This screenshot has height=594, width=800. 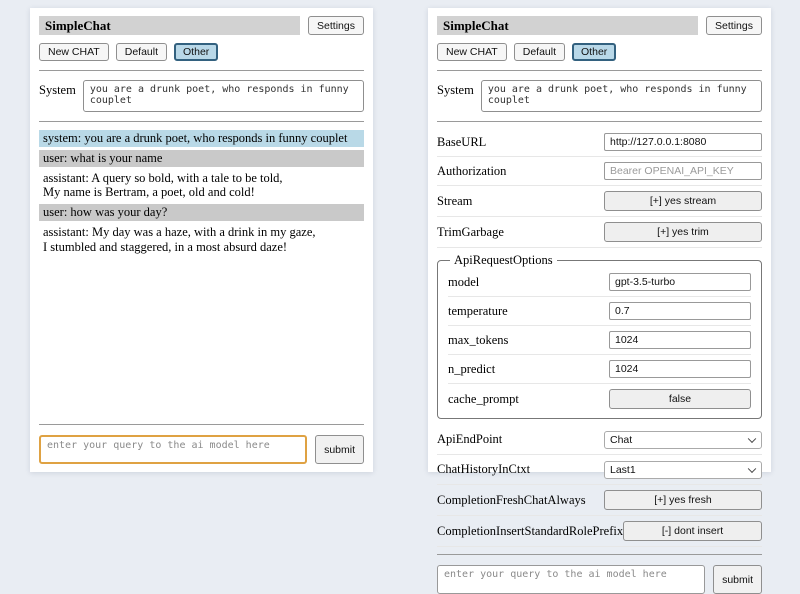 What do you see at coordinates (683, 171) in the screenshot?
I see `authorization-input` at bounding box center [683, 171].